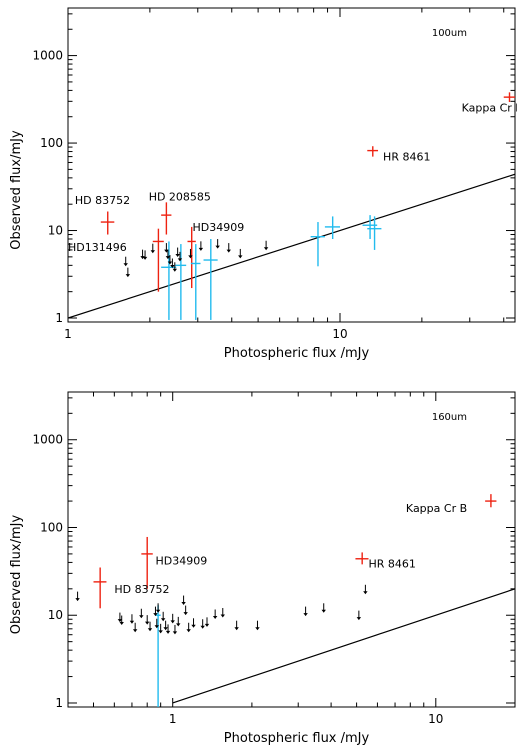 The height and width of the screenshot is (756, 517). What do you see at coordinates (449, 33) in the screenshot?
I see `panel-label: 100um` at bounding box center [449, 33].